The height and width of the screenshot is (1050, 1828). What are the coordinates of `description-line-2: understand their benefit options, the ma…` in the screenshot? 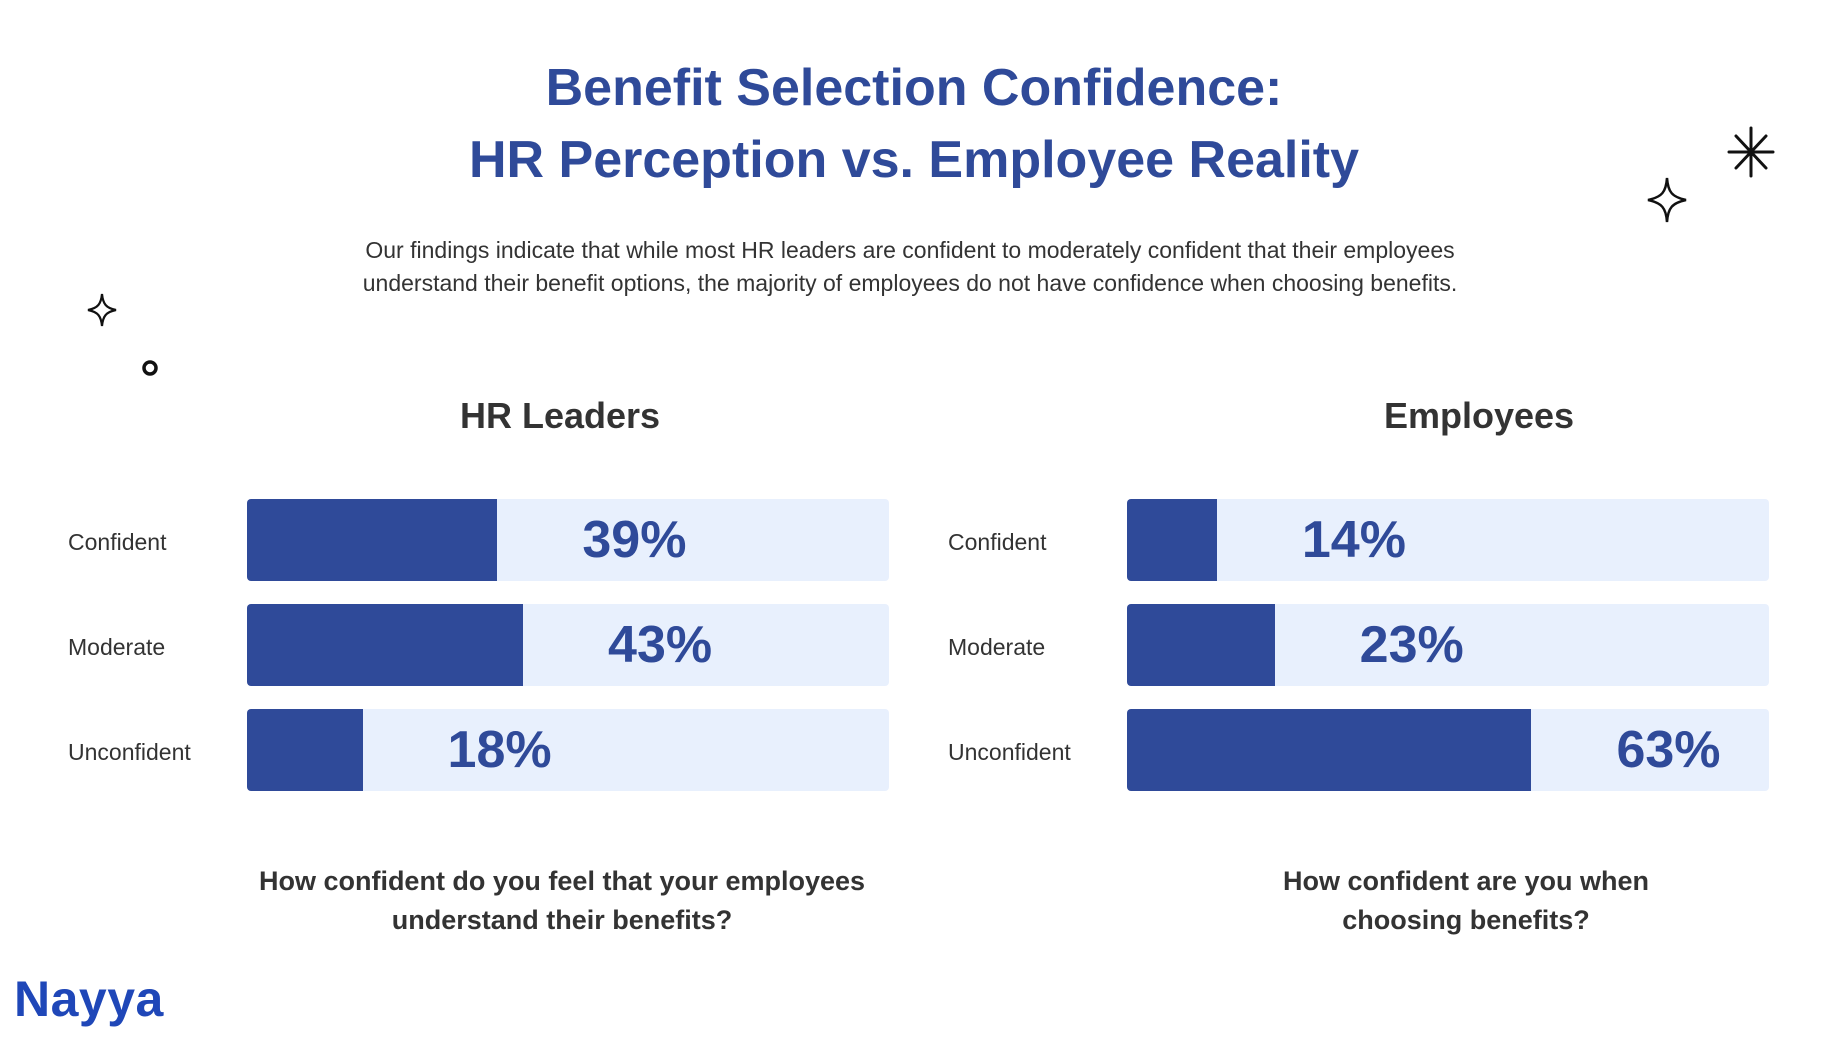 It's located at (910, 283).